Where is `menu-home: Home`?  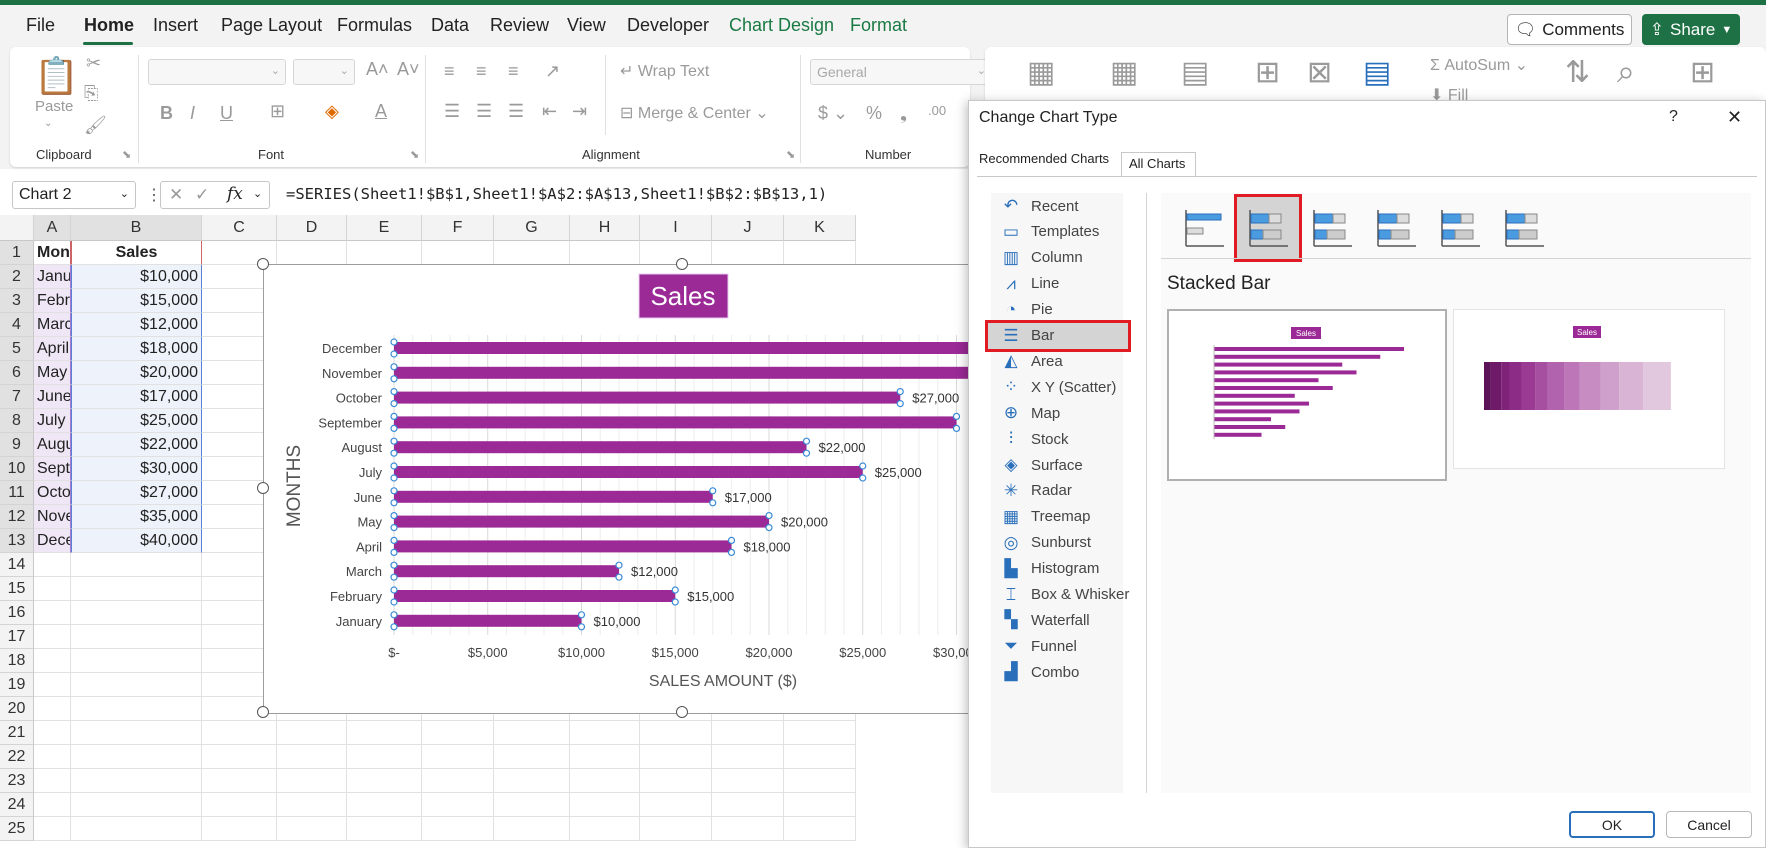 menu-home: Home is located at coordinates (109, 25).